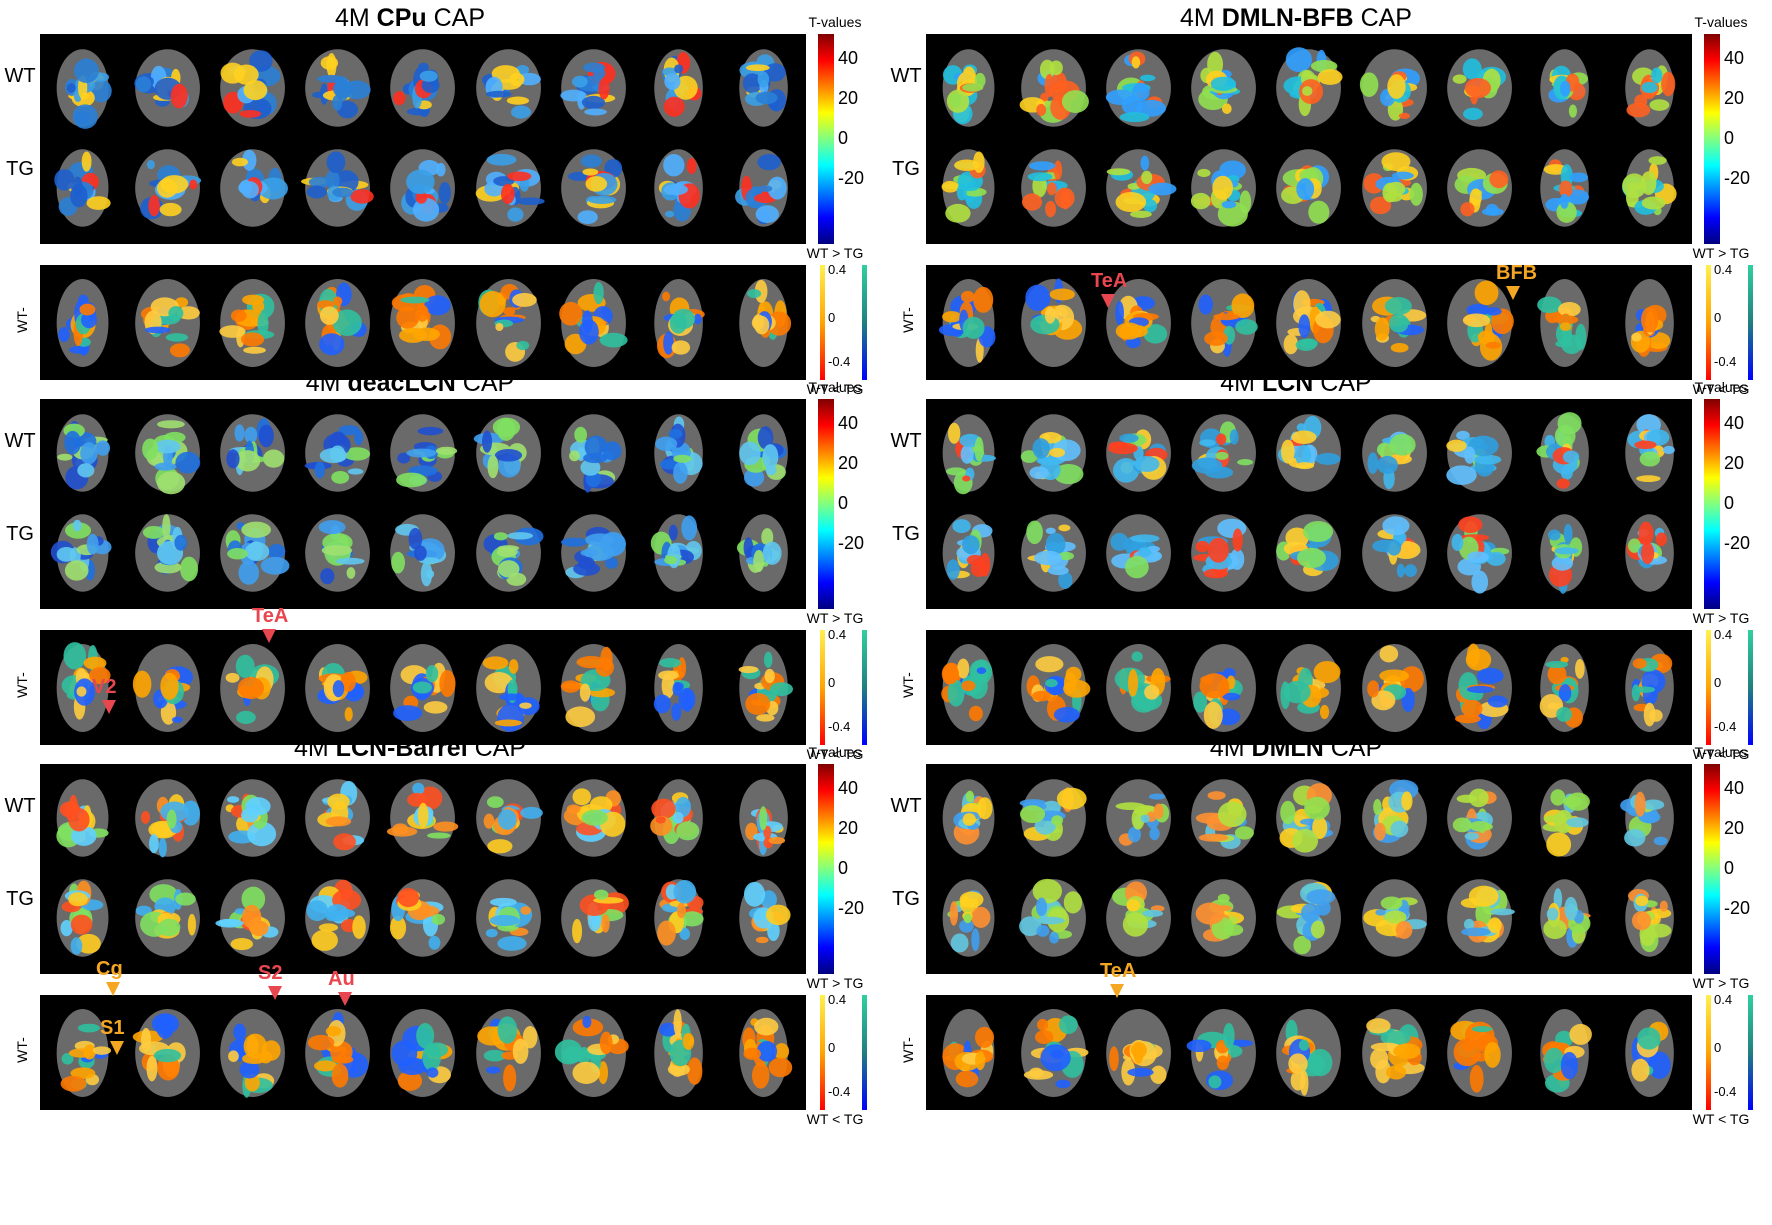  Describe the element at coordinates (401, 383) in the screenshot. I see `title-bold: deacLCN` at that location.